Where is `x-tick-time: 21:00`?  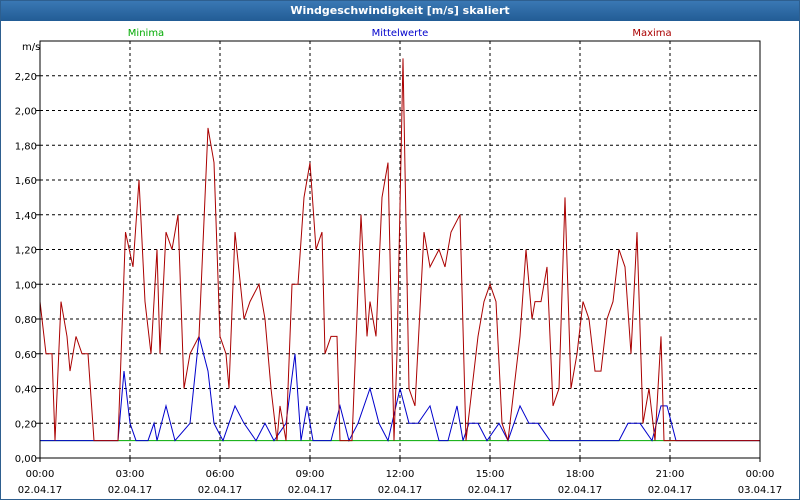
x-tick-time: 21:00 is located at coordinates (670, 474).